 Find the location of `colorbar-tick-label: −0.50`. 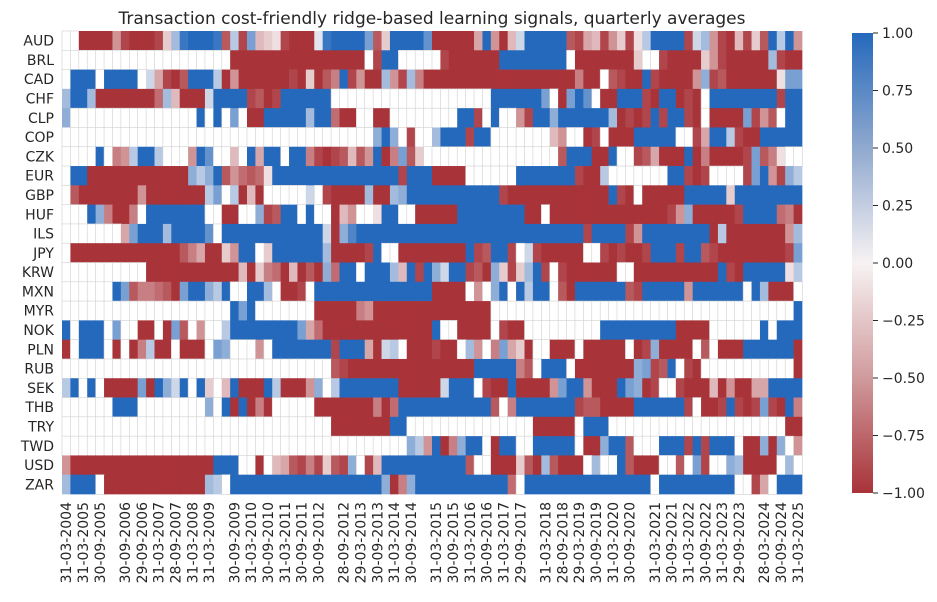

colorbar-tick-label: −0.50 is located at coordinates (903, 379).